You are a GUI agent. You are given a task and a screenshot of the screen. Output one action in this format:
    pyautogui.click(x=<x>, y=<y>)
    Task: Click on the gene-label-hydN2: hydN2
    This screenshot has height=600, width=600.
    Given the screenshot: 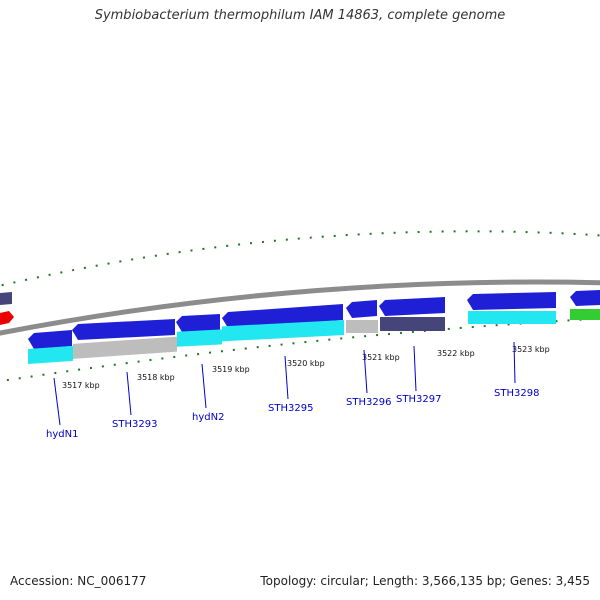 What is the action you would take?
    pyautogui.click(x=208, y=417)
    